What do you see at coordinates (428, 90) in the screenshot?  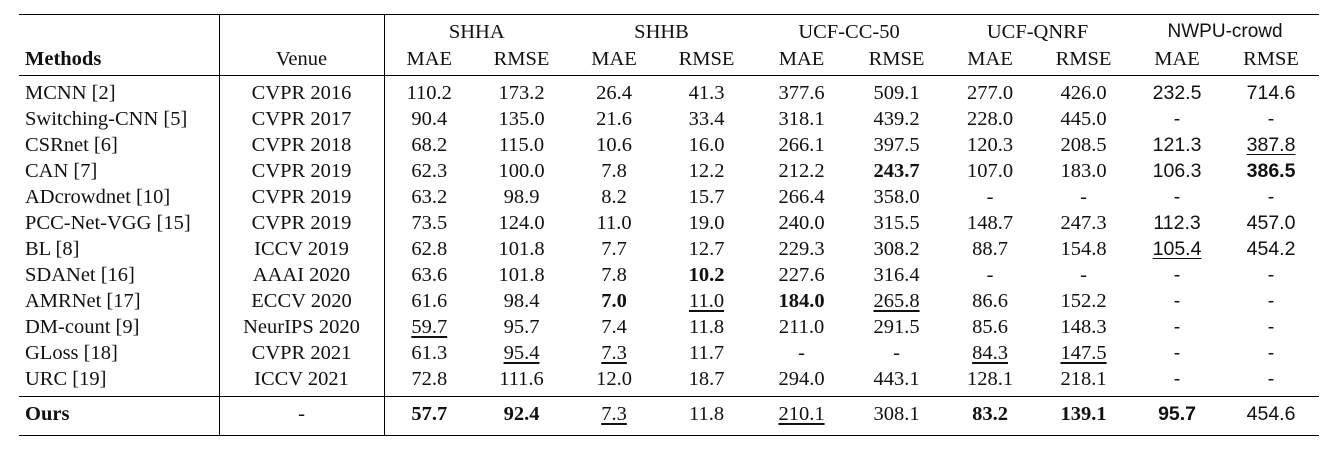 I see `value-cell: 110.2` at bounding box center [428, 90].